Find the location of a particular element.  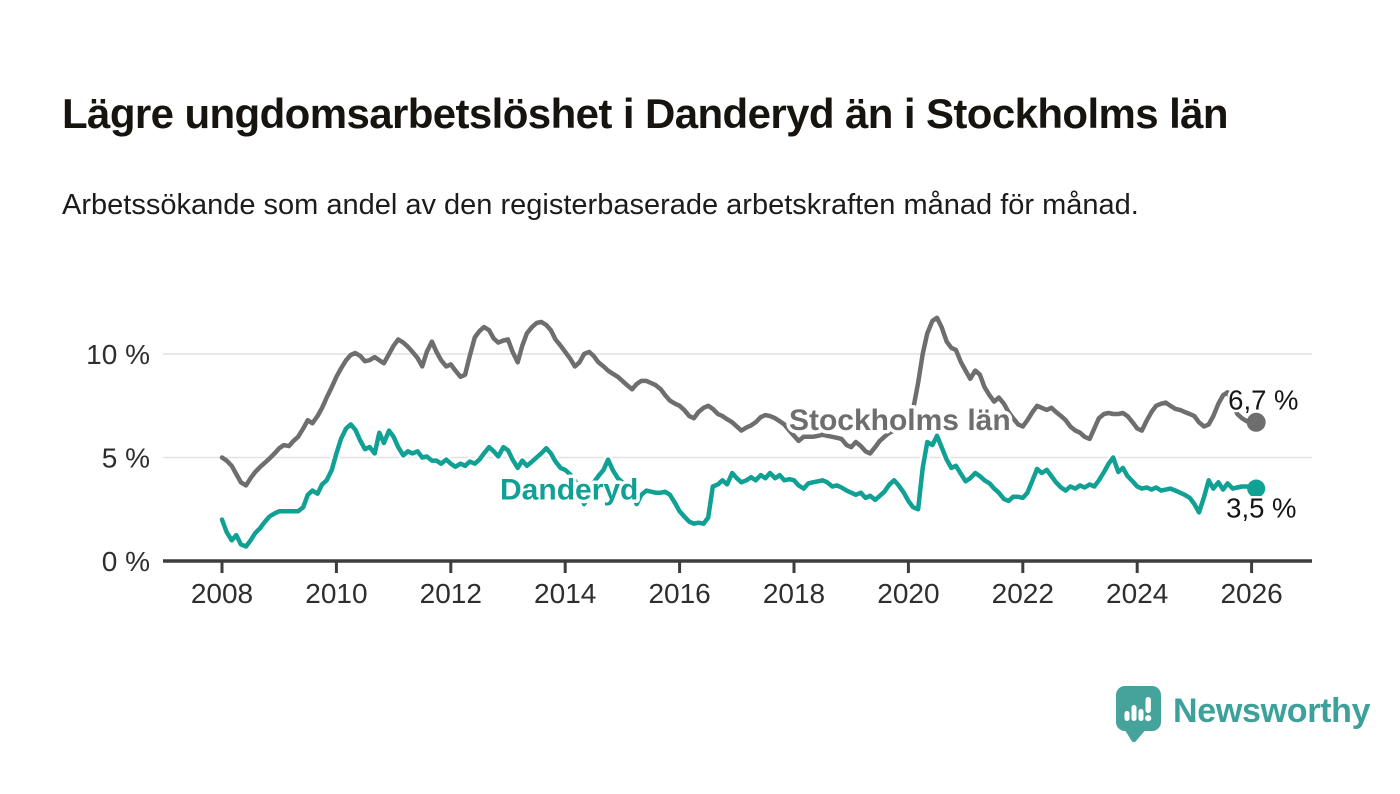

x-tick-label: 2018 is located at coordinates (794, 593).